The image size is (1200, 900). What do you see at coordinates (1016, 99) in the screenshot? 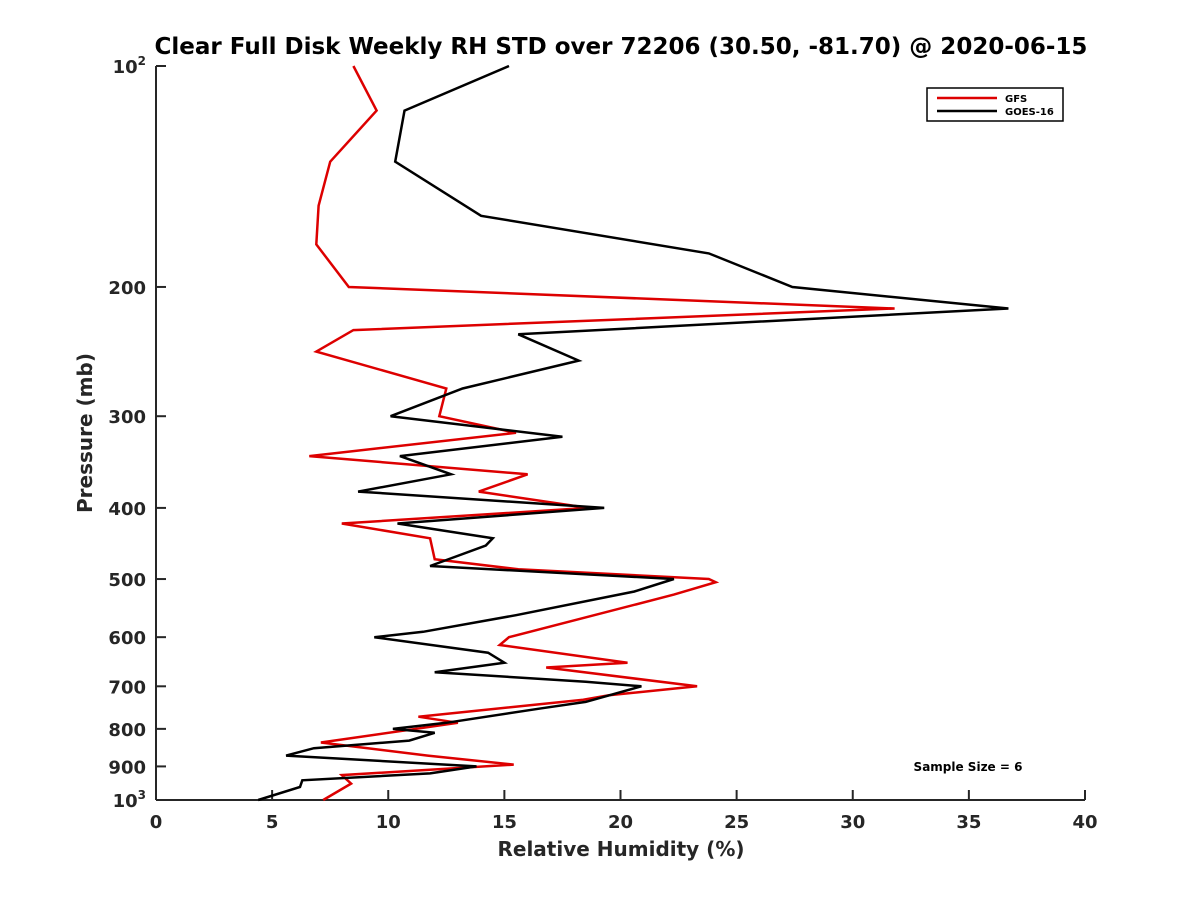
I see `legend-entry: GFS` at bounding box center [1016, 99].